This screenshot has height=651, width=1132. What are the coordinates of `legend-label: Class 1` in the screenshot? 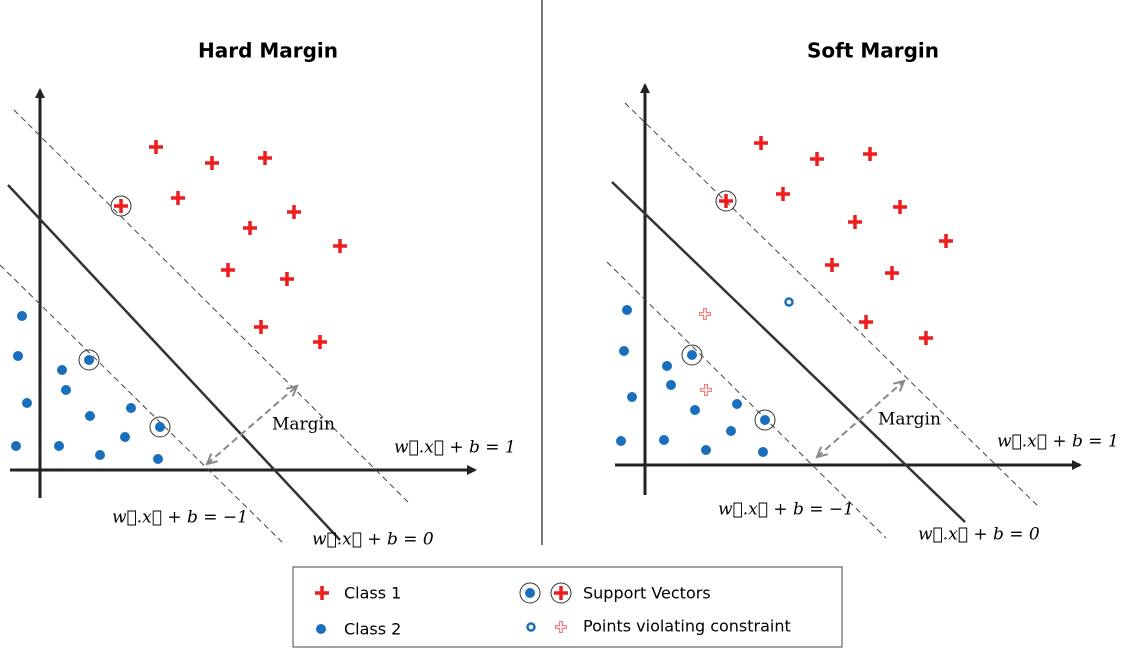 It's located at (372, 593).